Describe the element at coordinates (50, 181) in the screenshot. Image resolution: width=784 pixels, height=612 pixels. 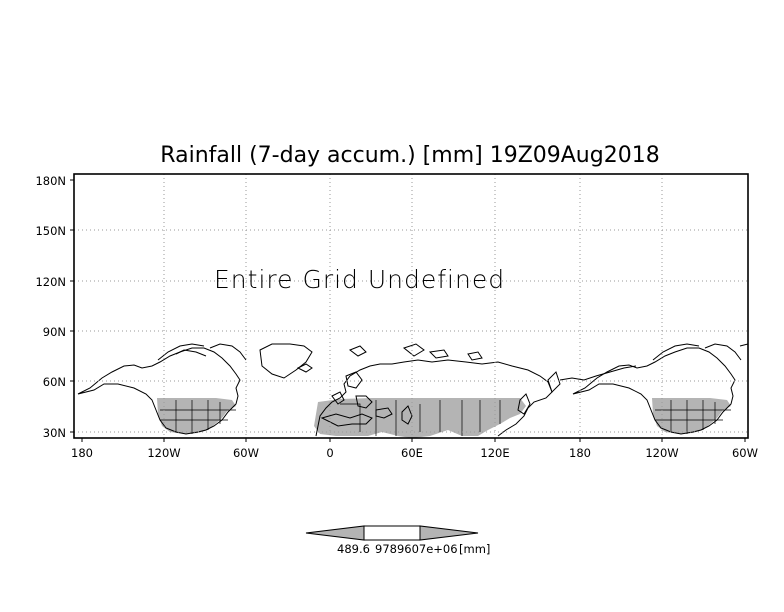
I see `y-tick-label: 180N` at that location.